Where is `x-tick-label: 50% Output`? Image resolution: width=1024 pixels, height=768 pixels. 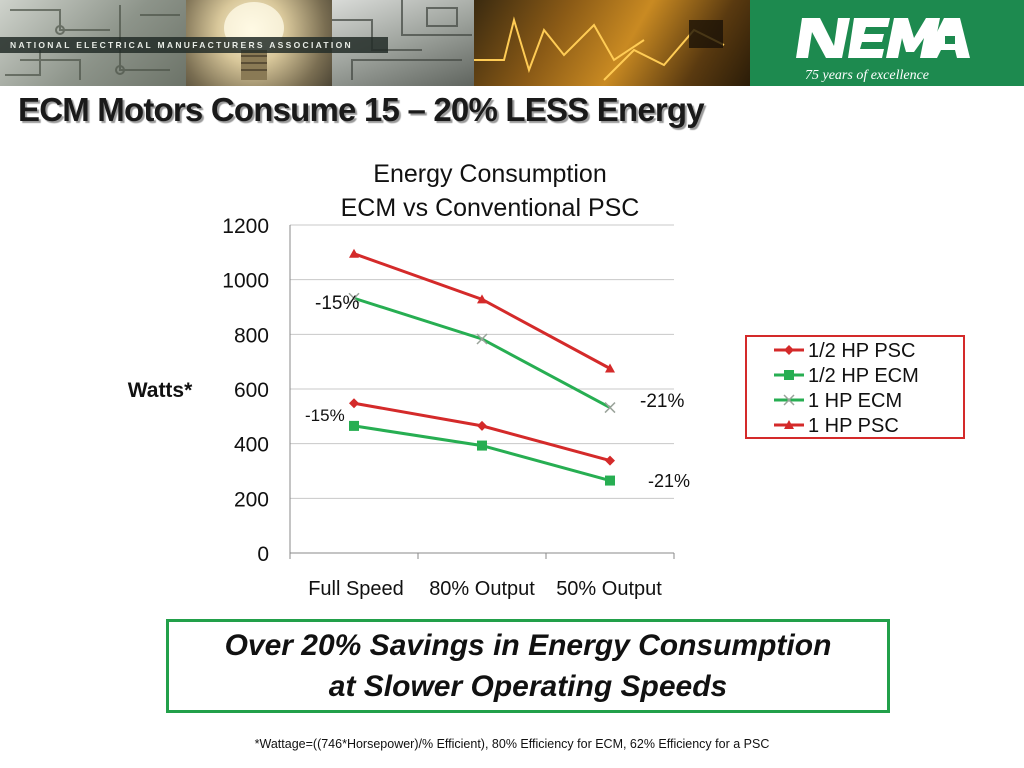 x-tick-label: 50% Output is located at coordinates (609, 589).